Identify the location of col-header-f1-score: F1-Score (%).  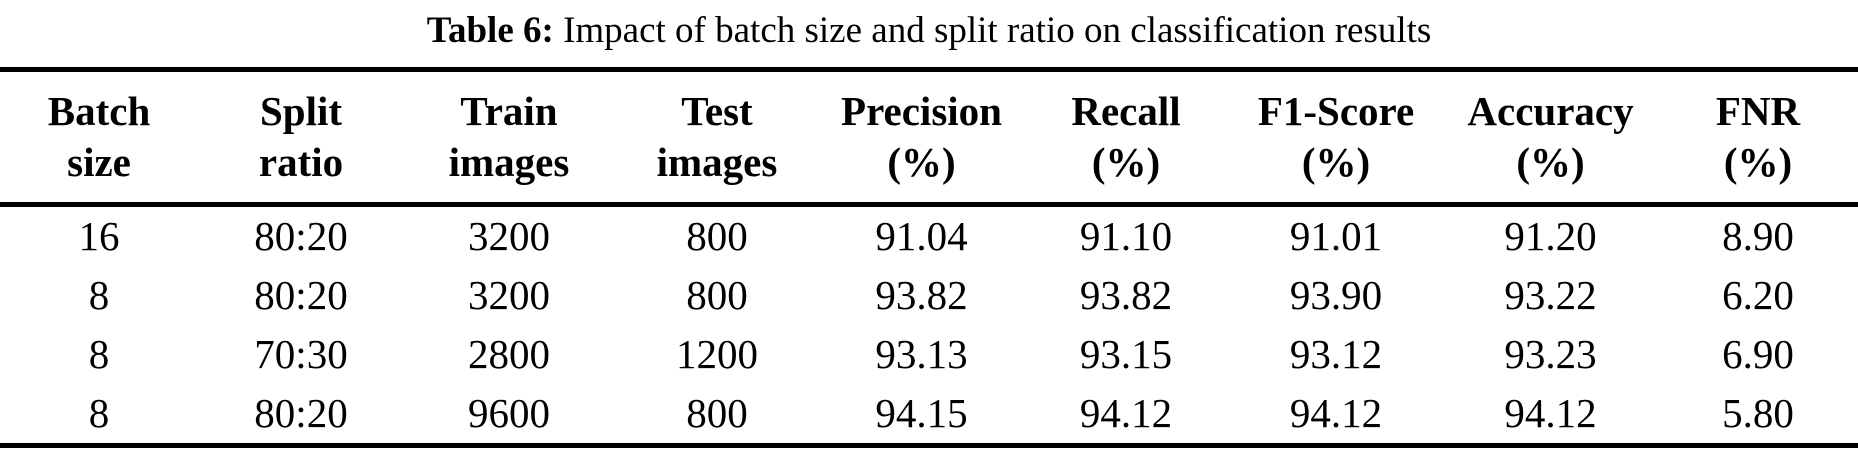
(1336, 137).